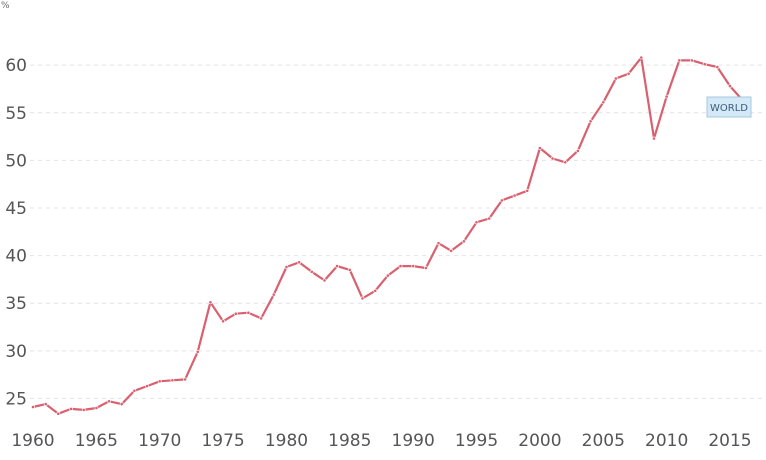 The image size is (766, 460). Describe the element at coordinates (210, 302) in the screenshot. I see `data-point-1974` at that location.